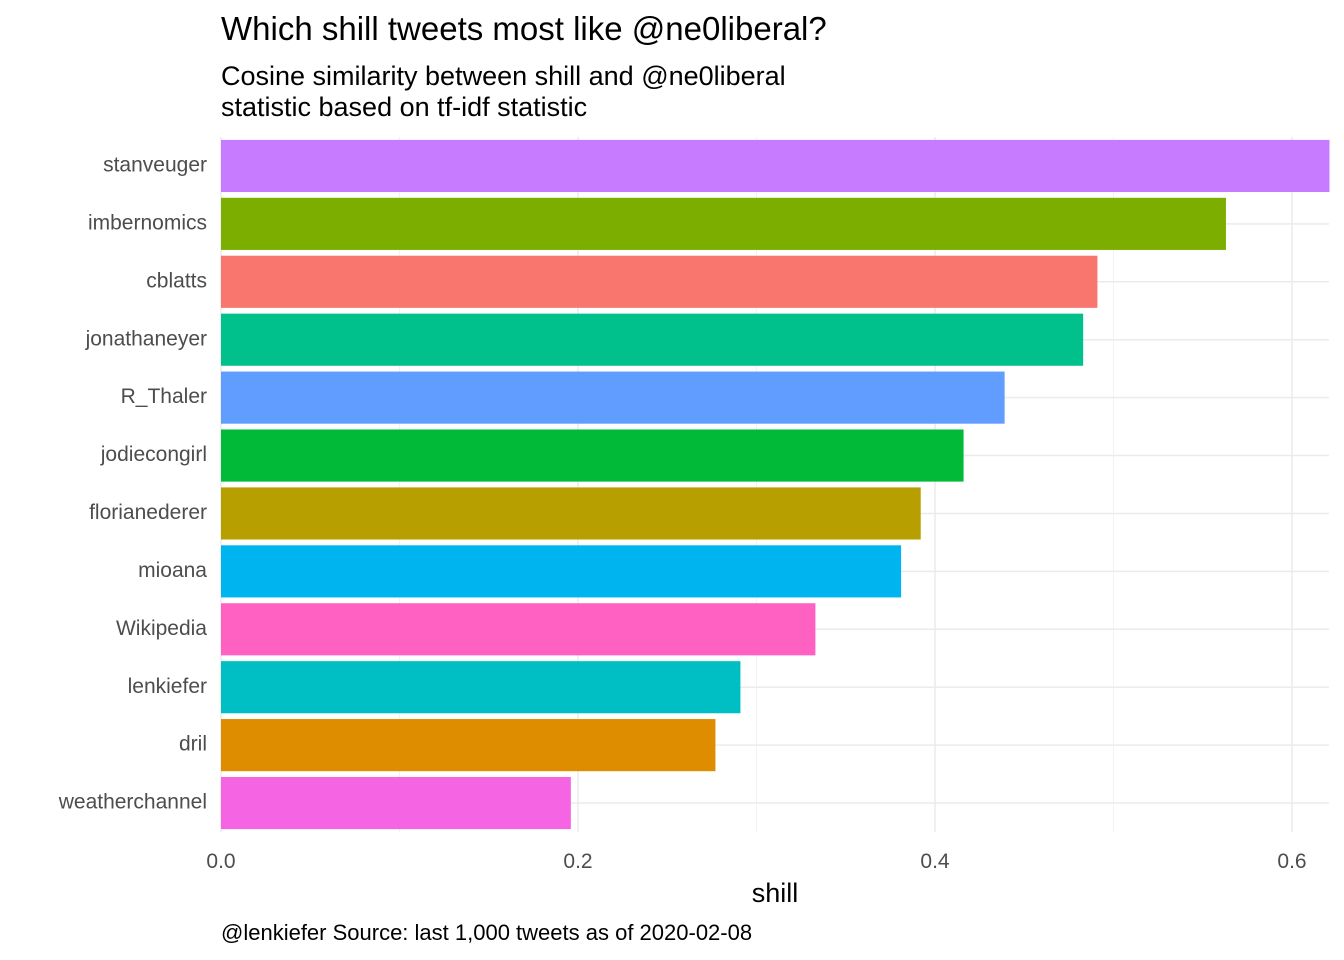 The width and height of the screenshot is (1344, 960). What do you see at coordinates (1291, 861) in the screenshot?
I see `x-tick-label: 0.6` at bounding box center [1291, 861].